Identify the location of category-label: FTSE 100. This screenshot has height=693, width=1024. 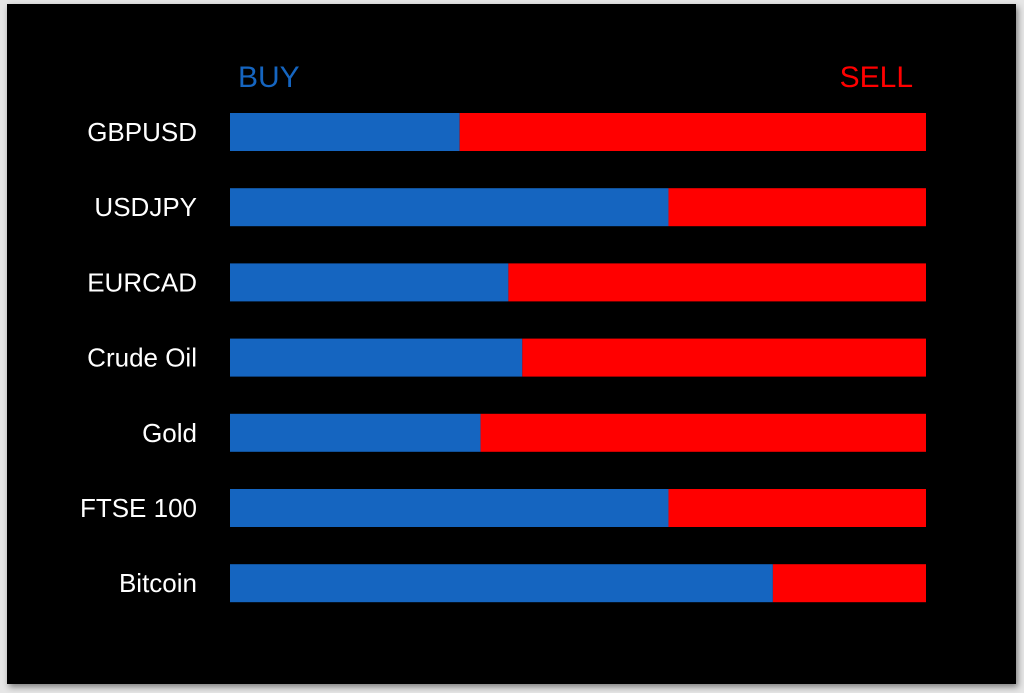
(138, 508).